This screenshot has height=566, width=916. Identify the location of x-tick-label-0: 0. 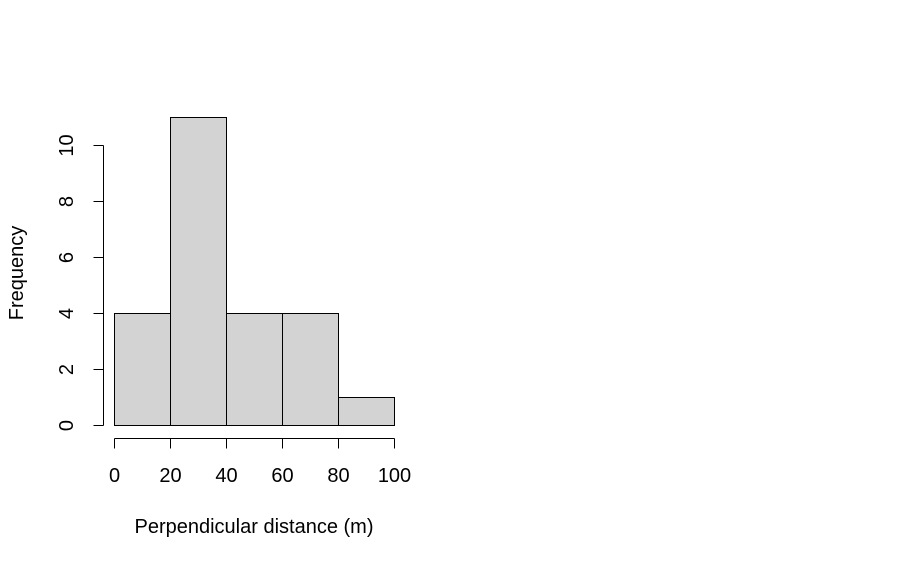
(114, 476).